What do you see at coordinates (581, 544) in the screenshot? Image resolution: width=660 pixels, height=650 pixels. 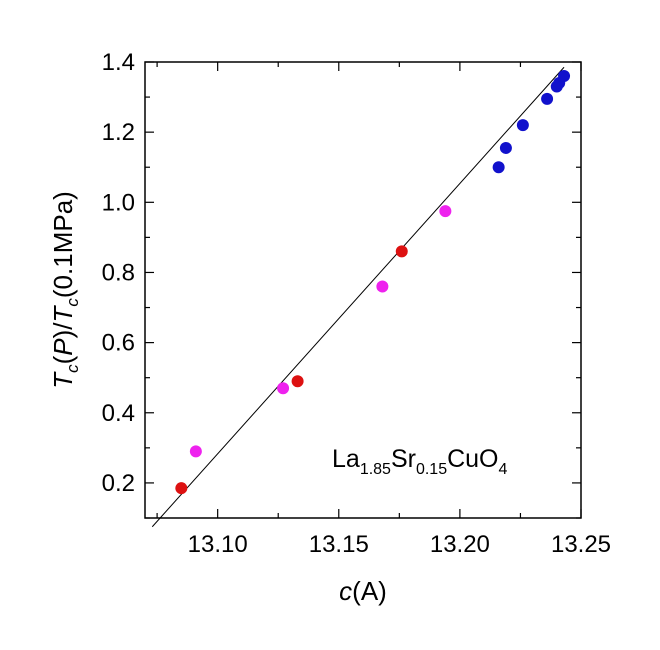 I see `x-tick-label: 13.25` at bounding box center [581, 544].